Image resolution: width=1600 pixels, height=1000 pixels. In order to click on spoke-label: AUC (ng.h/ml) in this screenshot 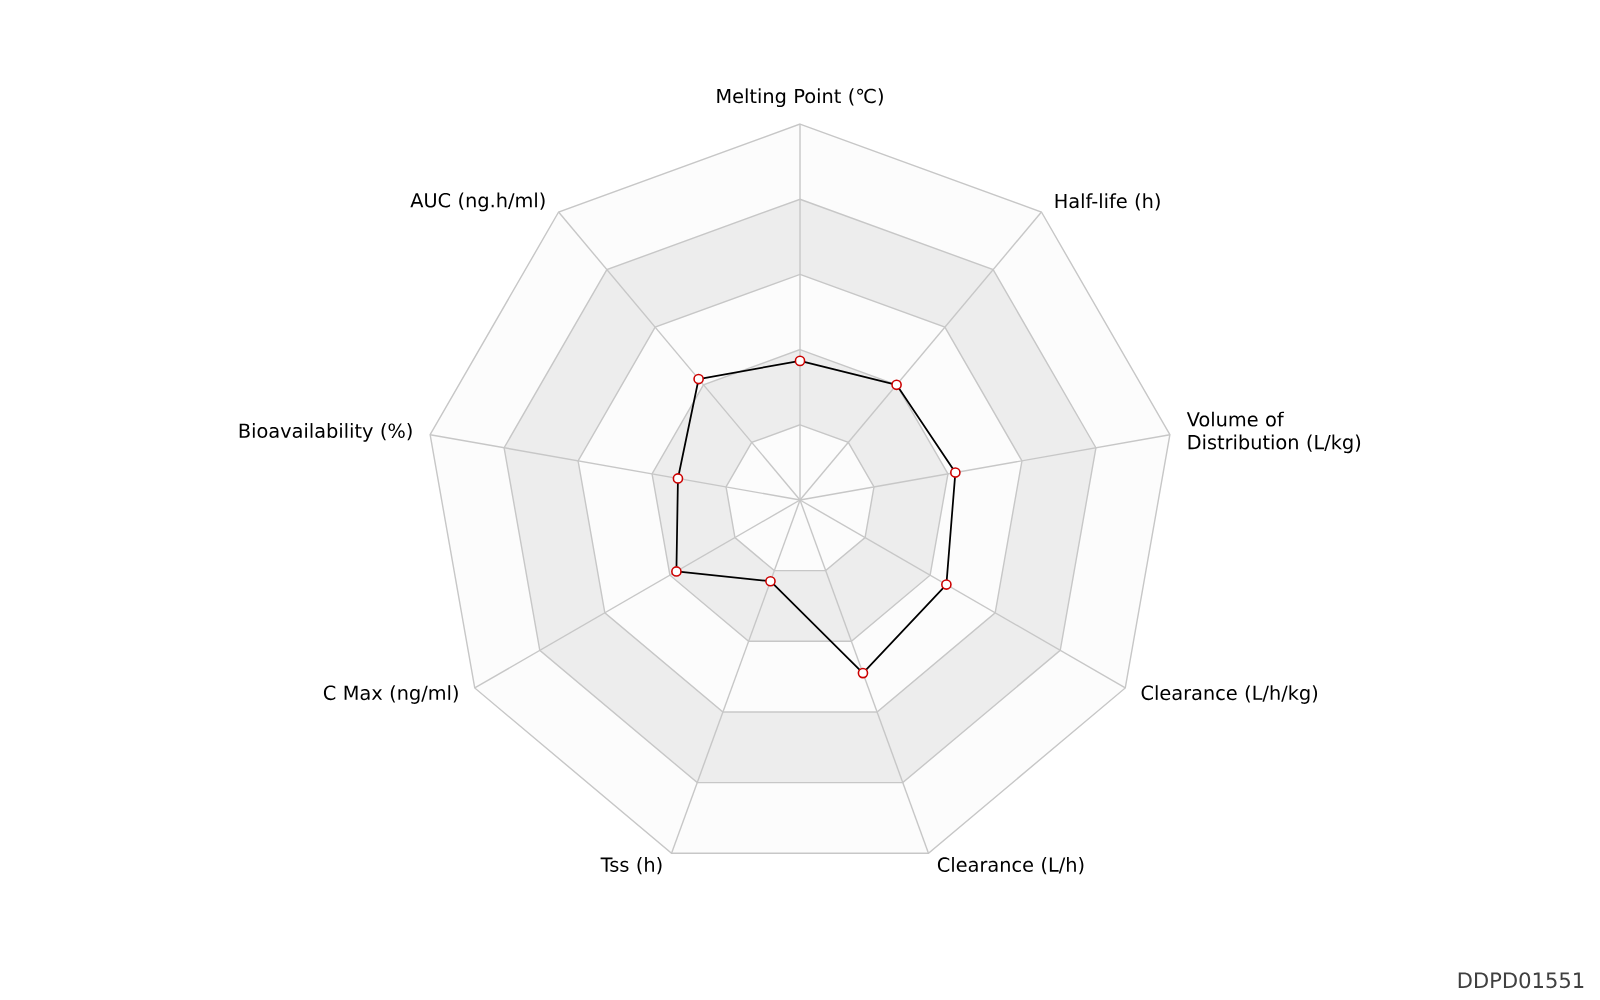, I will do `click(477, 202)`.